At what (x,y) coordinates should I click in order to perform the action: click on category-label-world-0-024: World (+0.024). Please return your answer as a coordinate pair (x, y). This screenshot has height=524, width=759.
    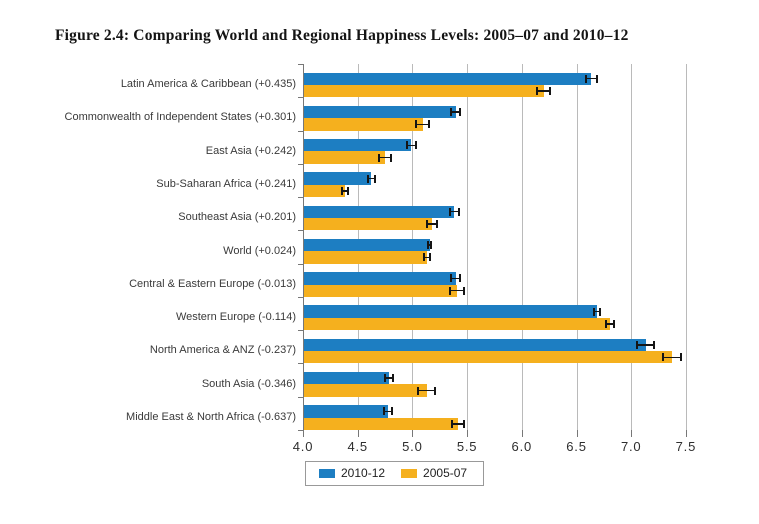
    Looking at the image, I should click on (259, 250).